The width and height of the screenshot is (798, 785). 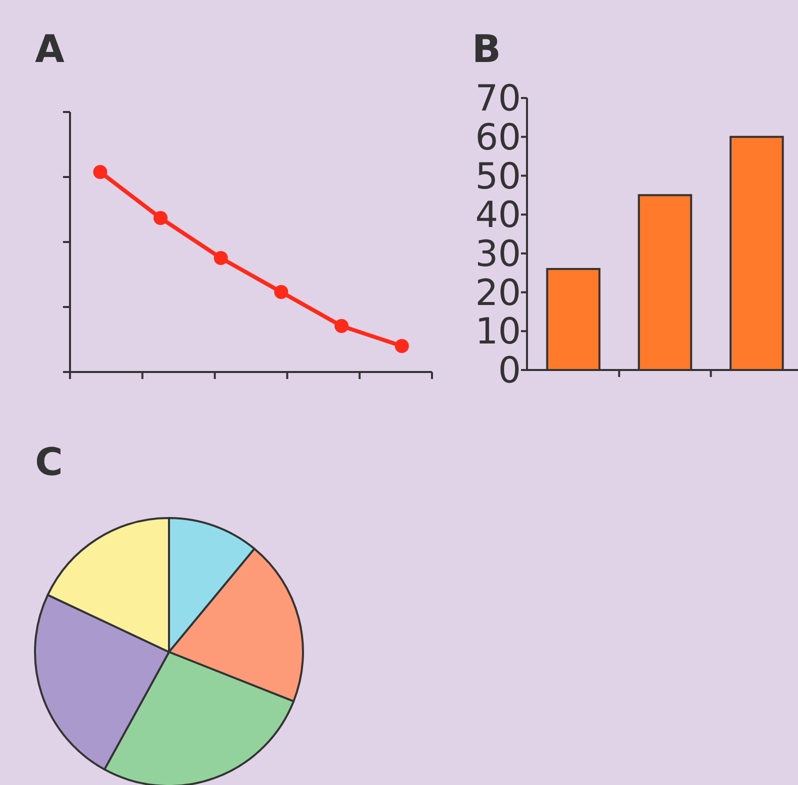 What do you see at coordinates (498, 255) in the screenshot?
I see `y-tick-label: 30` at bounding box center [498, 255].